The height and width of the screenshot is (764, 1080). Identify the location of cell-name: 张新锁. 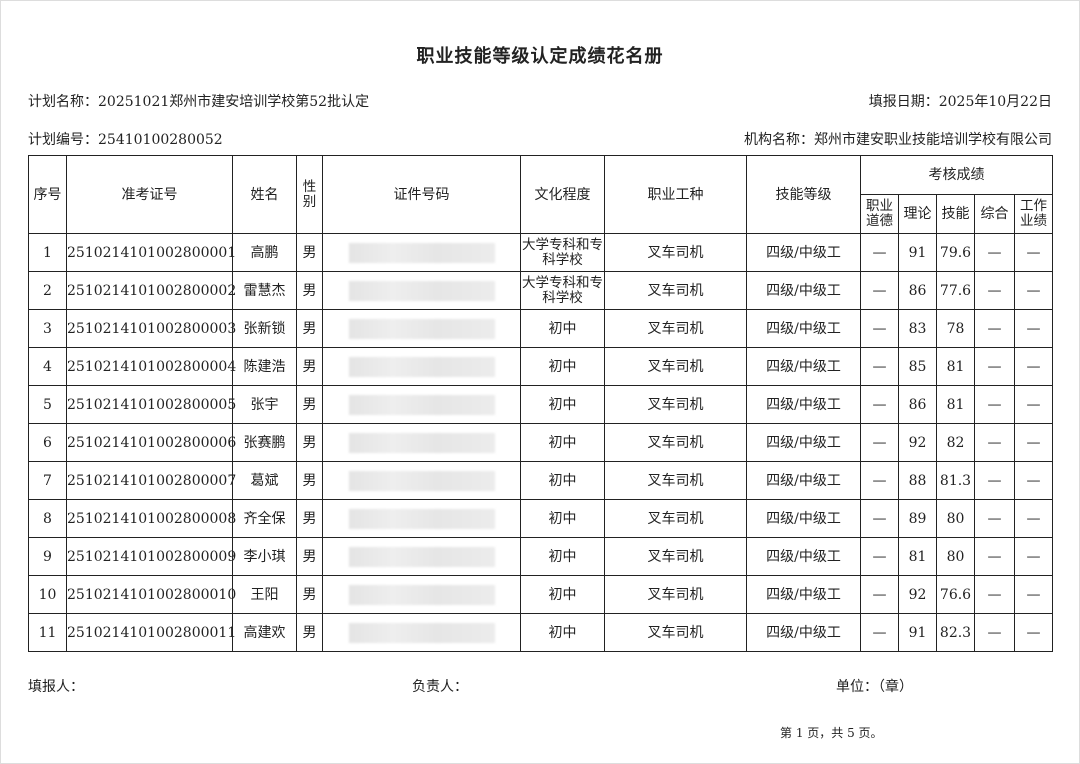
(264, 328).